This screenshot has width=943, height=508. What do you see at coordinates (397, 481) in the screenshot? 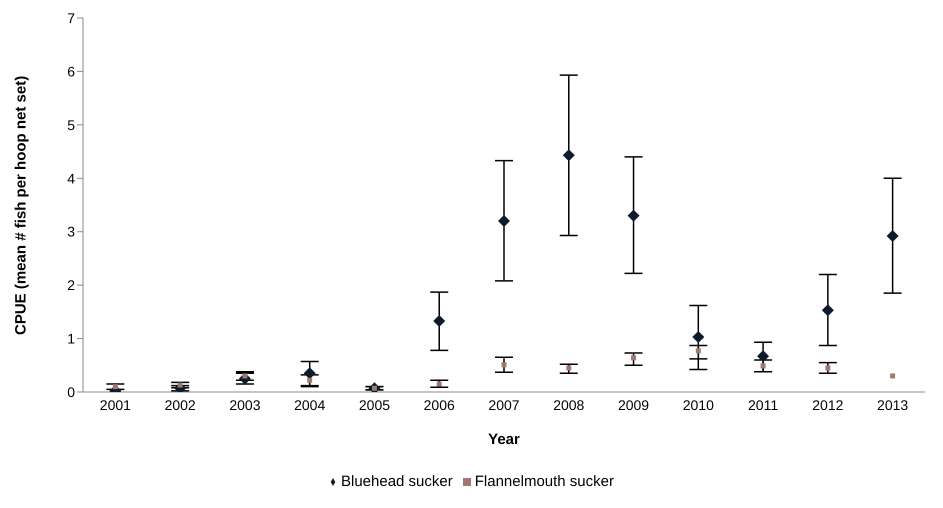
I see `legend-label: Bluehead sucker` at bounding box center [397, 481].